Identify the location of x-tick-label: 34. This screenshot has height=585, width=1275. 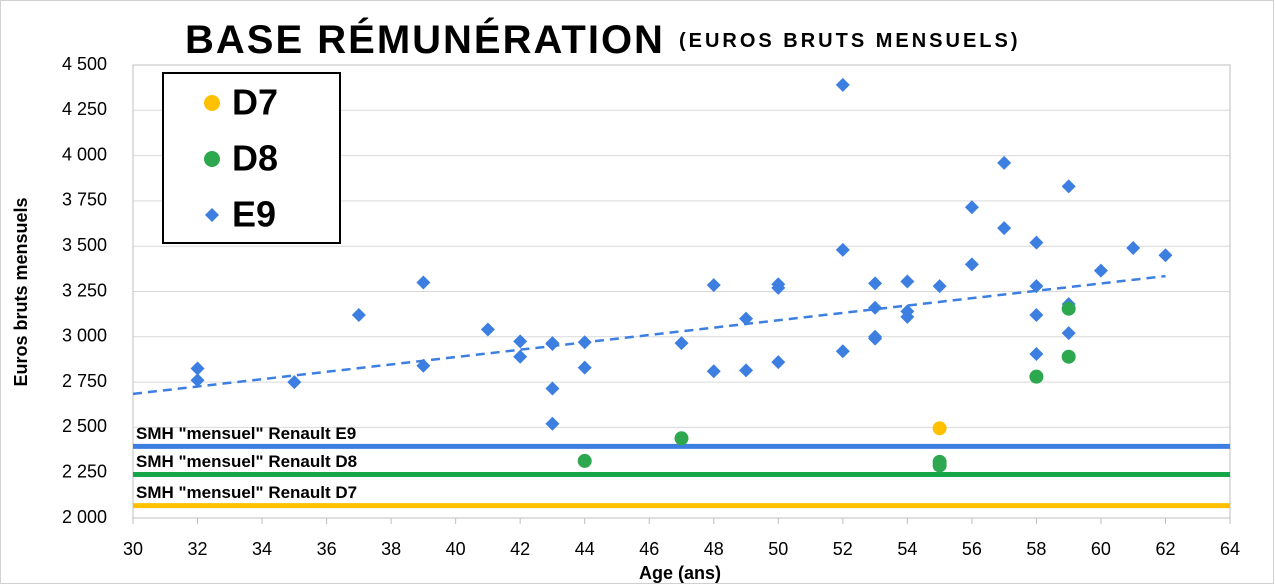
(262, 549).